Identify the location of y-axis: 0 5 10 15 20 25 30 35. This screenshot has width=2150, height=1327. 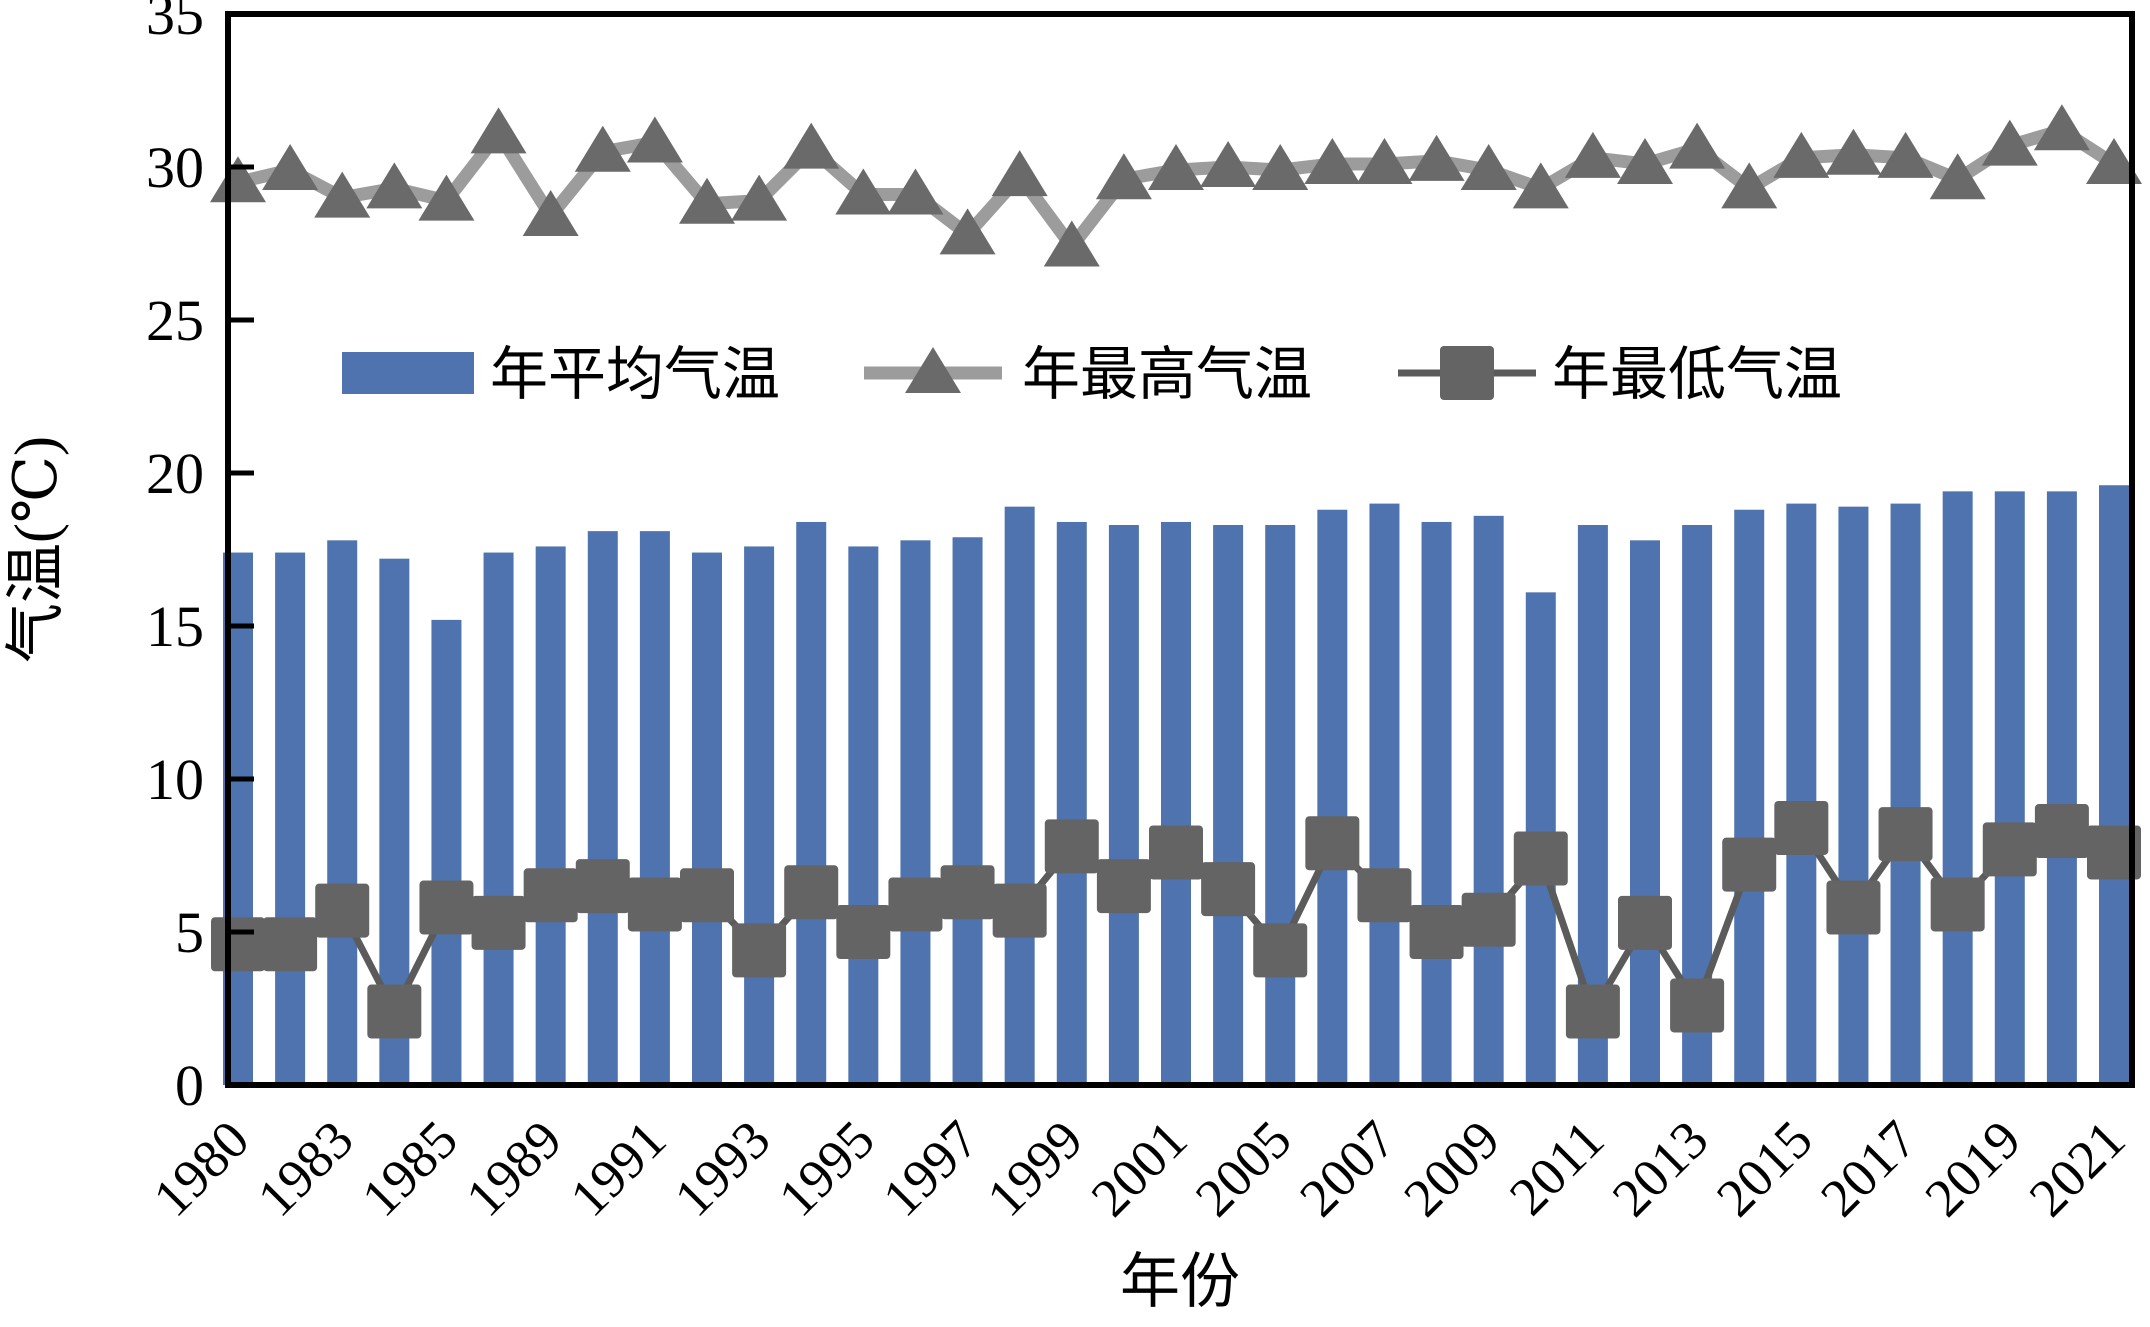
(200, 559).